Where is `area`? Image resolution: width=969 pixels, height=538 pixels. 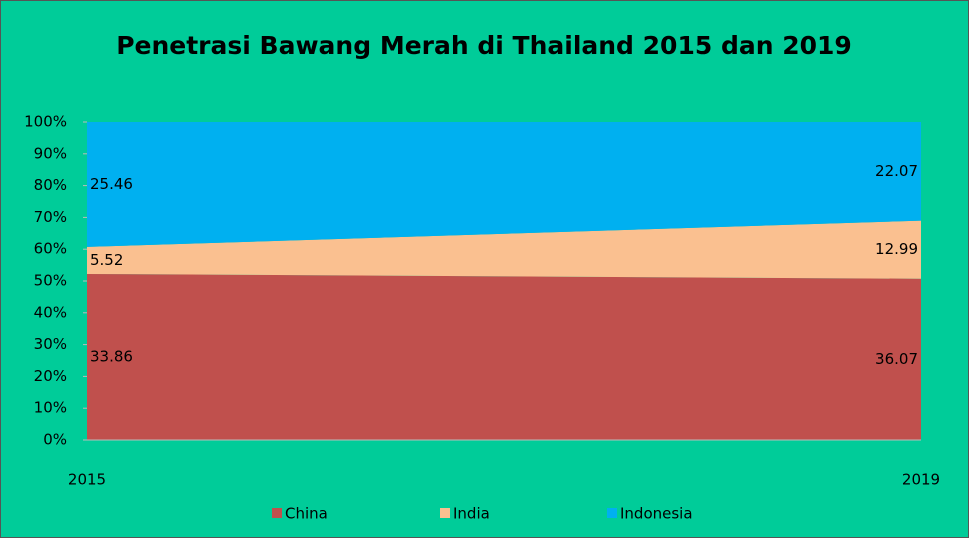 area is located at coordinates (504, 249).